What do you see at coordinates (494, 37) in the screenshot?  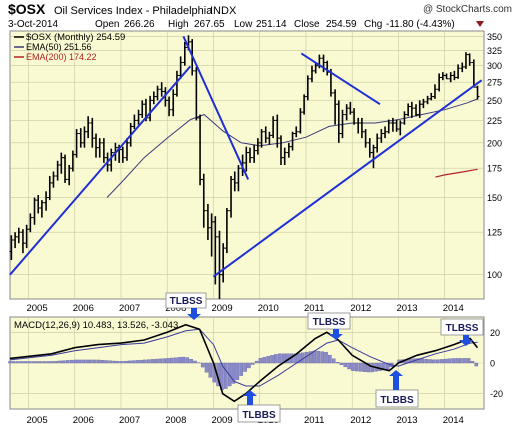 I see `price-y-tick: 350` at bounding box center [494, 37].